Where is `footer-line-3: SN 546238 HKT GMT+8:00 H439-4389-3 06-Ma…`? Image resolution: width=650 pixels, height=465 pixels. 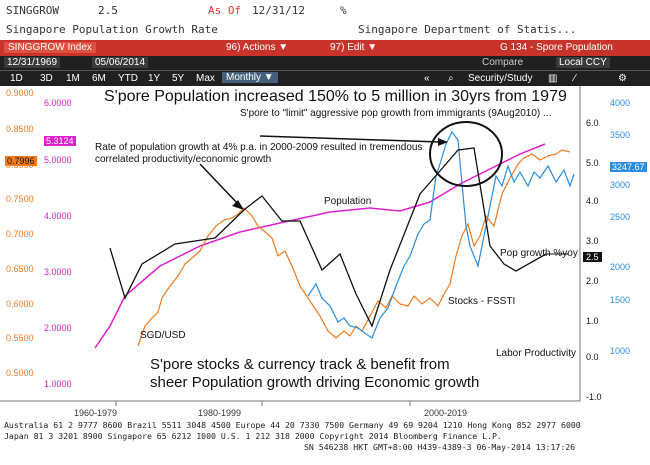 footer-line-3: SN 546238 HKT GMT+8:00 H439-4389-3 06-Ma… is located at coordinates (440, 447).